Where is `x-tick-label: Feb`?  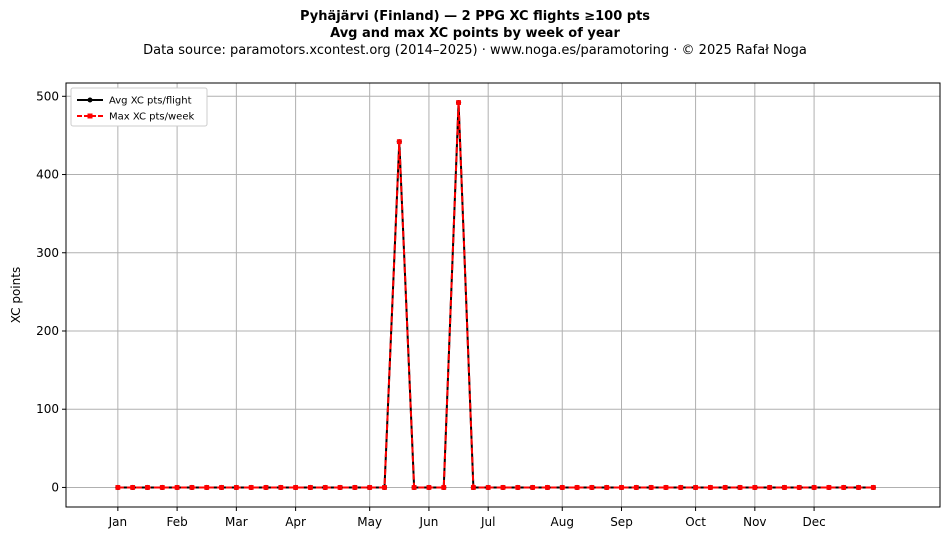
x-tick-label: Feb is located at coordinates (176, 522).